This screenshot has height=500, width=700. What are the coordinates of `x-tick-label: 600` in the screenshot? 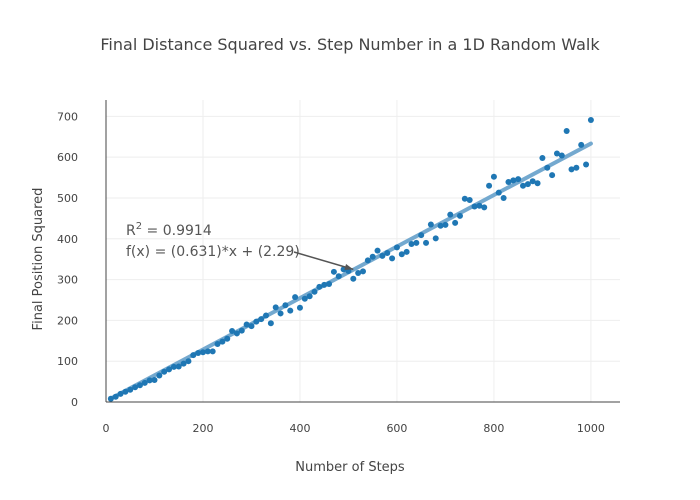 It's located at (396, 428).